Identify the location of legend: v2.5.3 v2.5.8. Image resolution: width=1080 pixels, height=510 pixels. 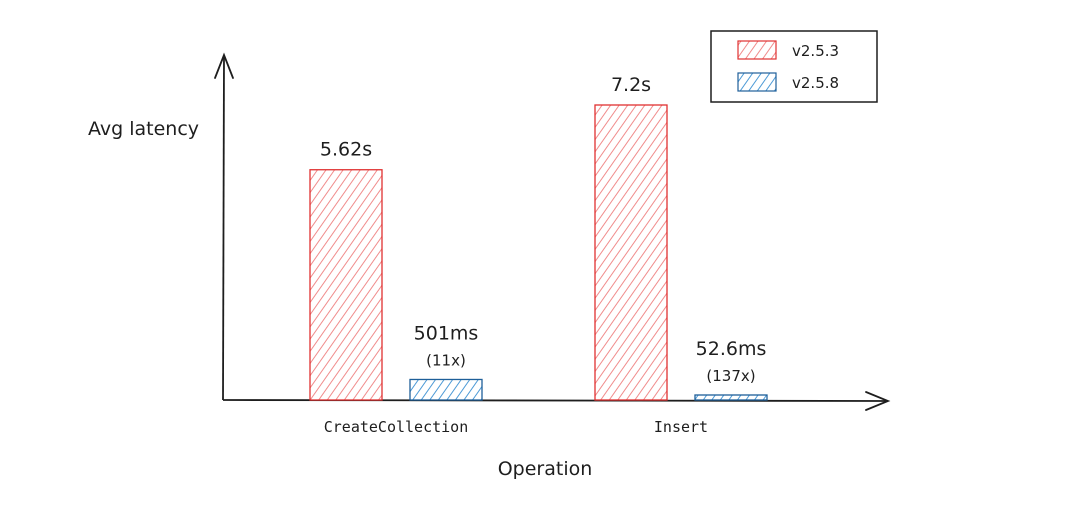
(794, 66).